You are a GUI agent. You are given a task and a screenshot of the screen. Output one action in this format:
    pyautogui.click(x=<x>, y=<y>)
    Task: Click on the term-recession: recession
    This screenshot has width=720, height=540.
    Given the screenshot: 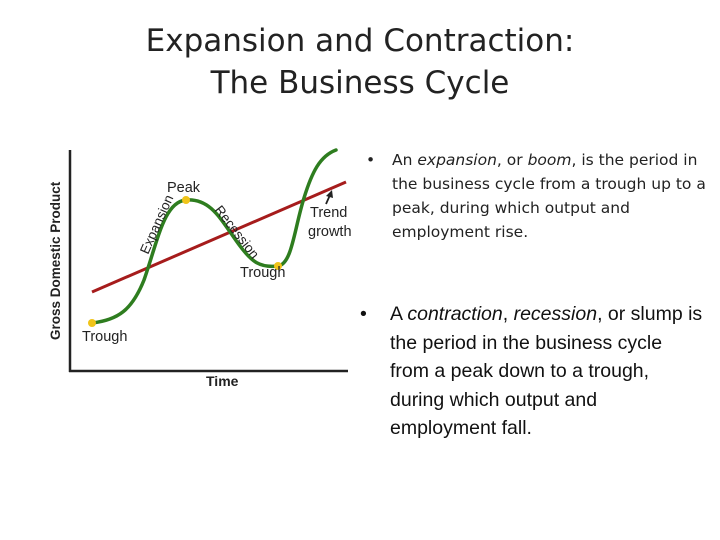 What is the action you would take?
    pyautogui.click(x=555, y=314)
    